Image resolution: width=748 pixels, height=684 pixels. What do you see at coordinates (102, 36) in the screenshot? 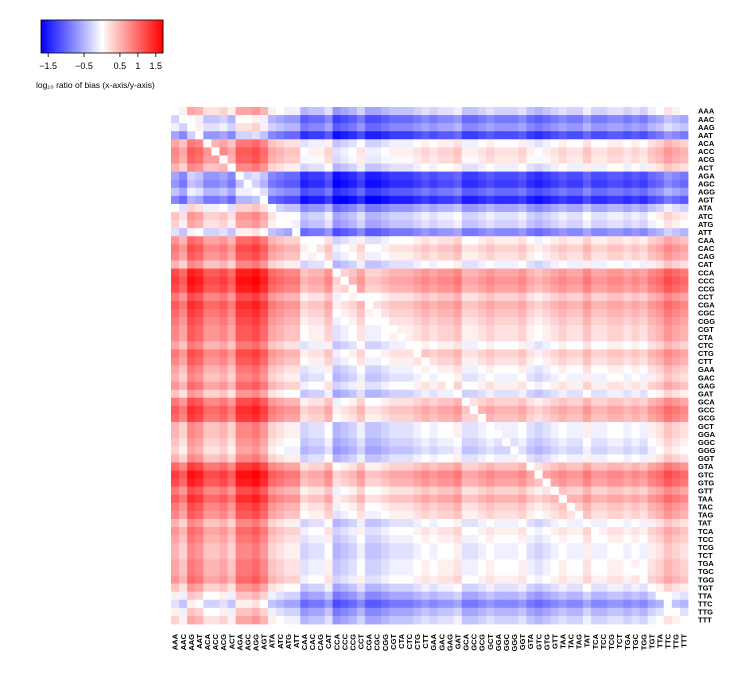
I see `colorbar-frame` at bounding box center [102, 36].